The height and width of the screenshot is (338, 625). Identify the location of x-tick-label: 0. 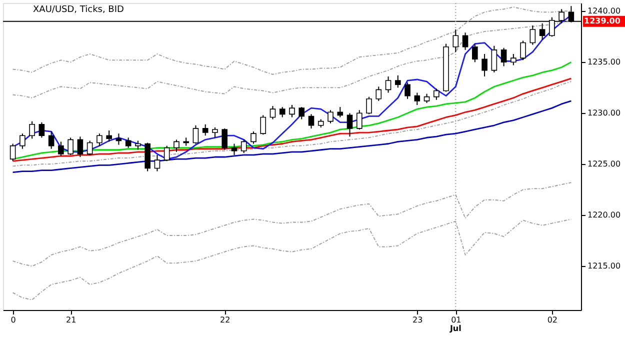
(13, 320).